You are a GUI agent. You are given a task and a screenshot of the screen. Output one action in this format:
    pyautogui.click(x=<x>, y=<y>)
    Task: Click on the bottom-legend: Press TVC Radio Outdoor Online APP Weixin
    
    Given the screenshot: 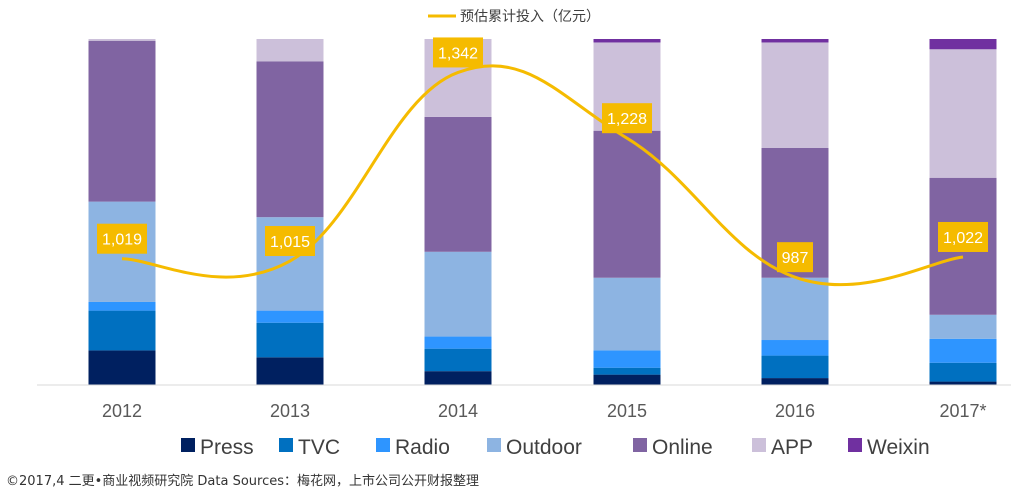 What is the action you would take?
    pyautogui.click(x=555, y=447)
    